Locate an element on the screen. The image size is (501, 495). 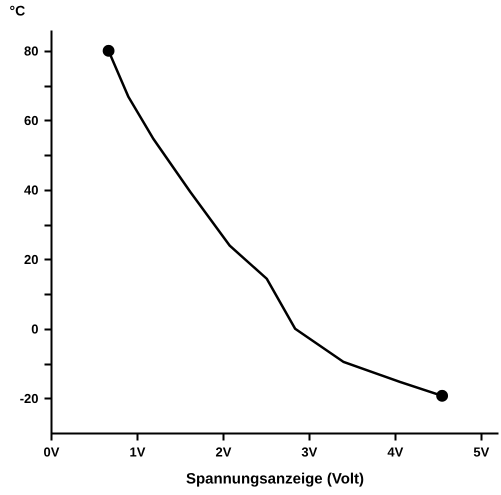
x-tick-label: 5V is located at coordinates (481, 452).